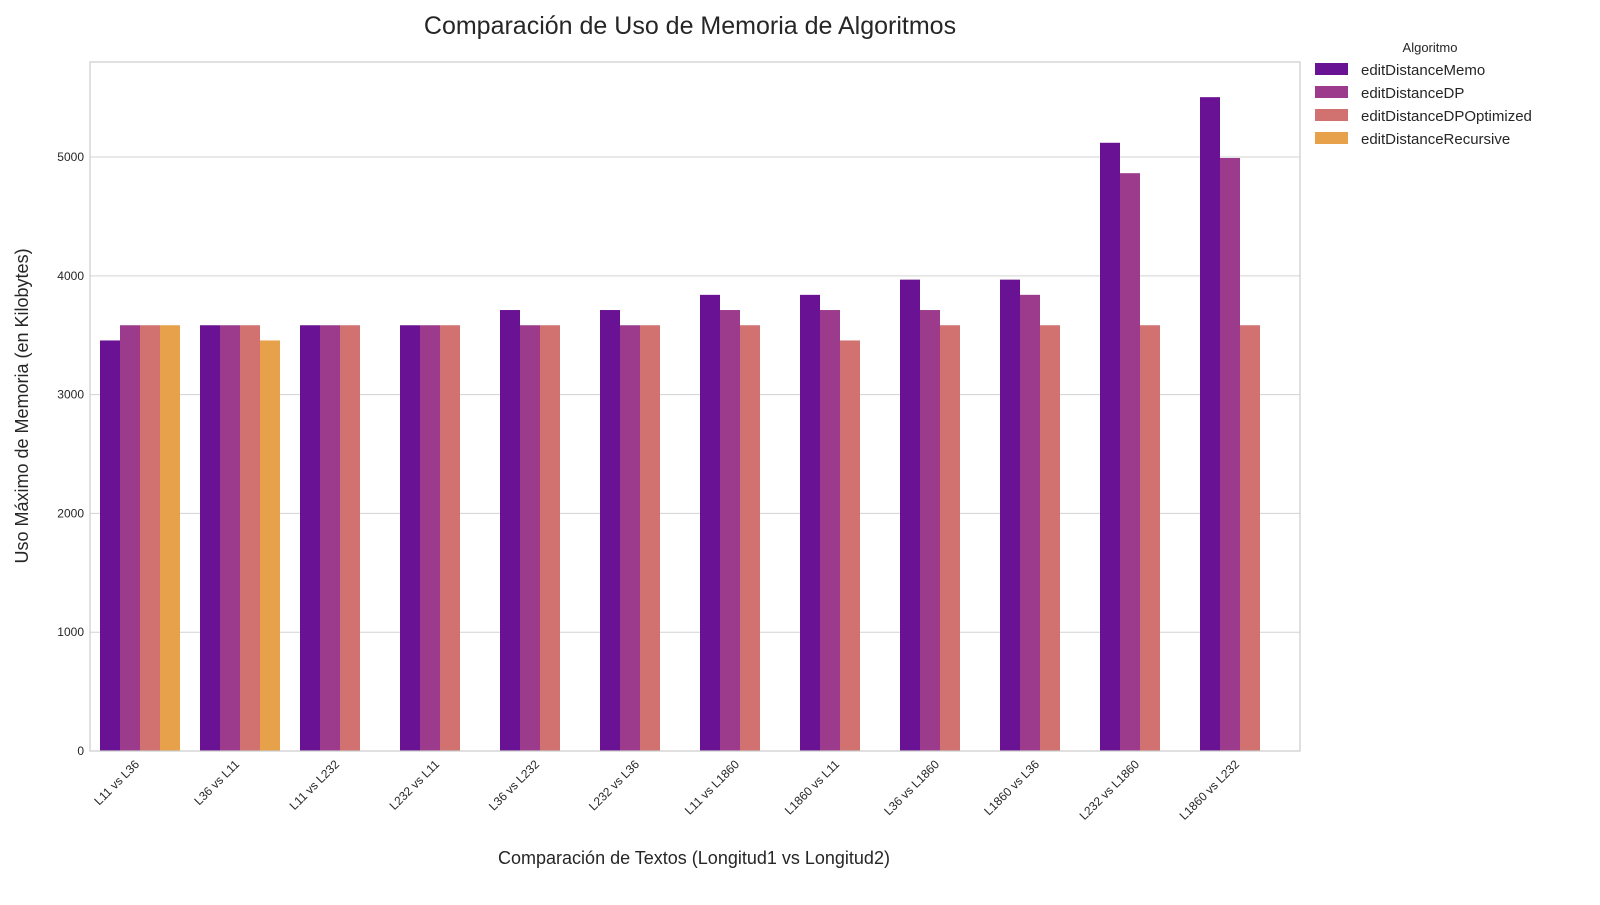  What do you see at coordinates (614, 785) in the screenshot?
I see `x-tick-label: L232 vs L36` at bounding box center [614, 785].